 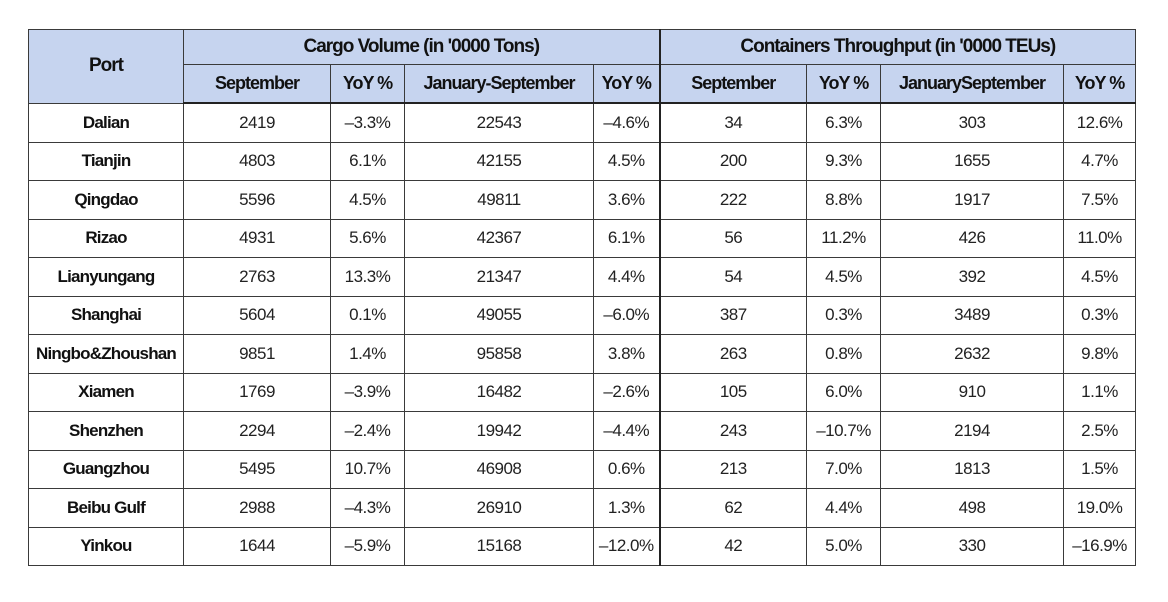 What do you see at coordinates (844, 84) in the screenshot?
I see `container-september-yoy-header: YoY %` at bounding box center [844, 84].